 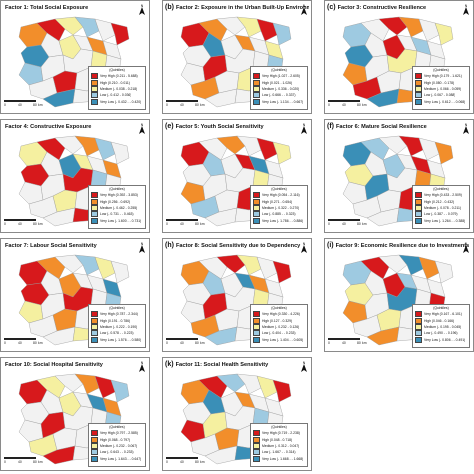 What do you see at coordinates (169, 7) in the screenshot?
I see `panel-letter: (b)` at bounding box center [169, 7].